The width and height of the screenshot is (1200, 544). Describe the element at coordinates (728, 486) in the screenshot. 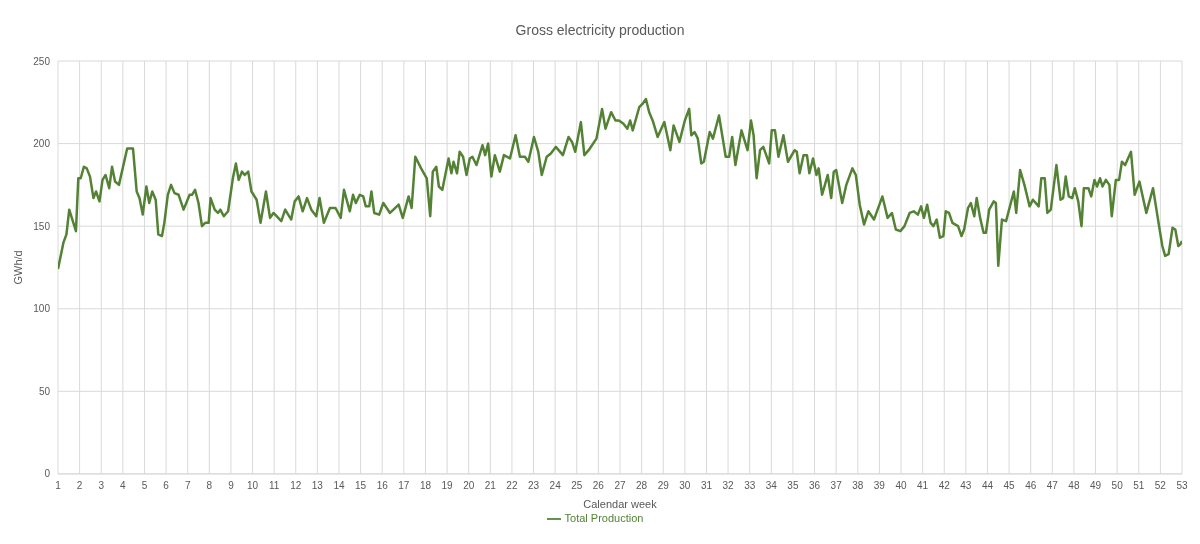

I see `x-tick-label: 32` at that location.